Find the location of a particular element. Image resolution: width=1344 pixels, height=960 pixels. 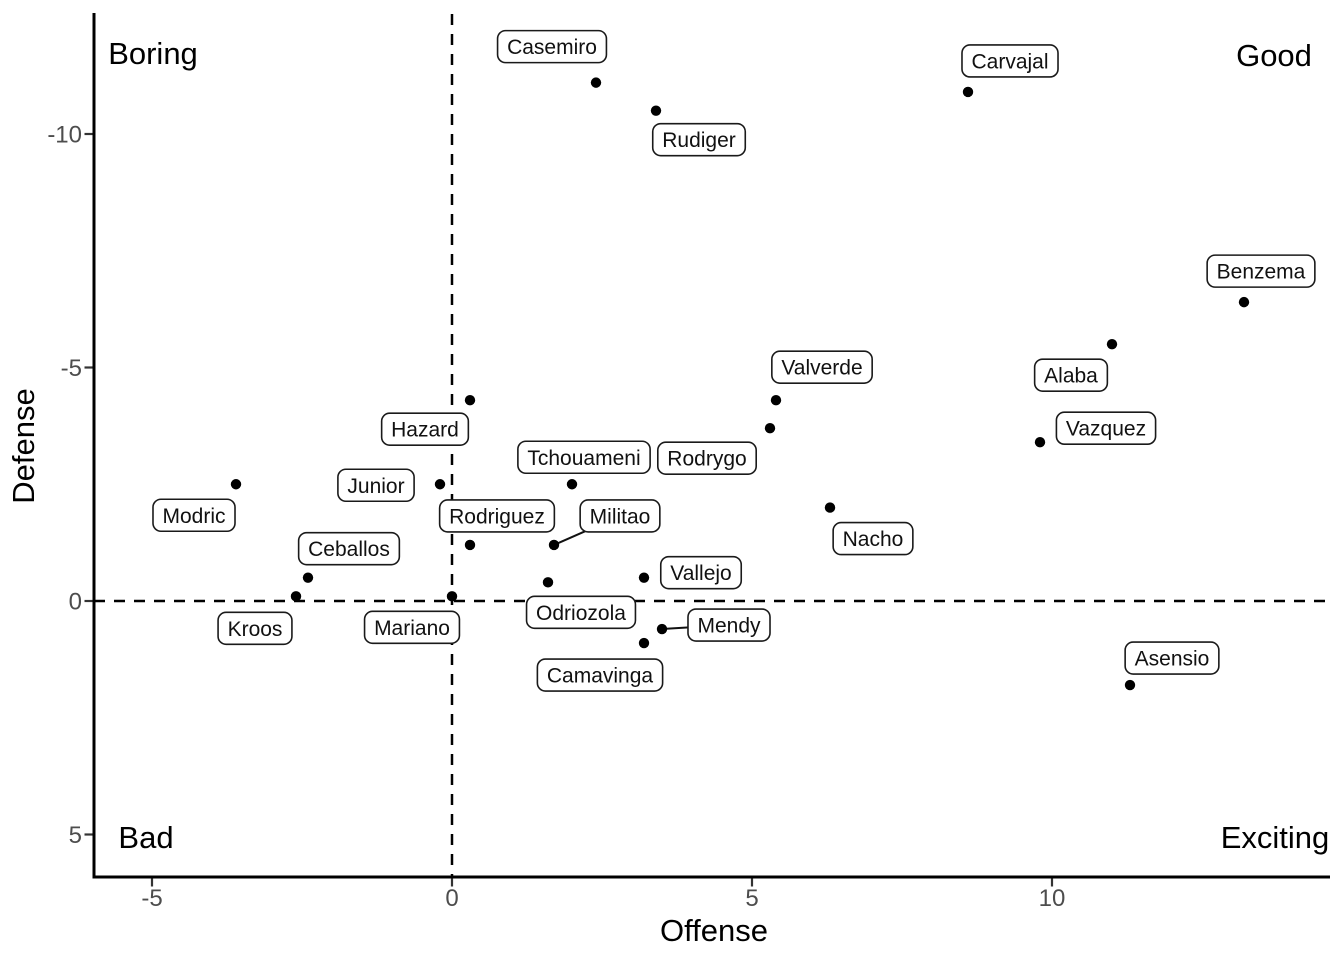

player-label-odriozola: Odriozola is located at coordinates (581, 612).